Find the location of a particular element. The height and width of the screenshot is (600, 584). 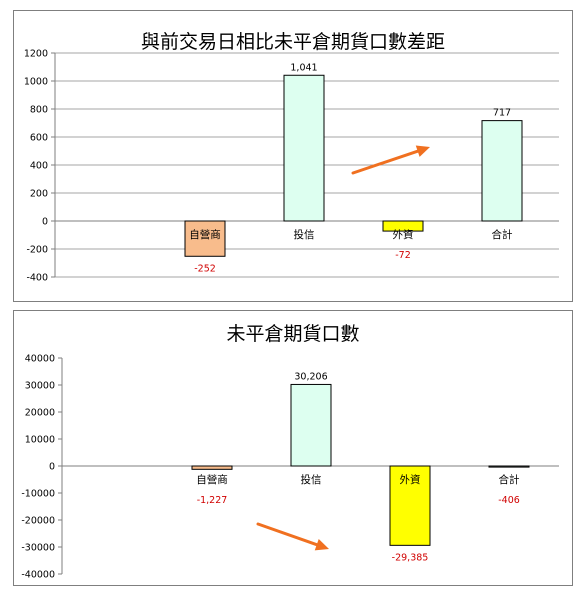

data-label: -406 is located at coordinates (509, 500).